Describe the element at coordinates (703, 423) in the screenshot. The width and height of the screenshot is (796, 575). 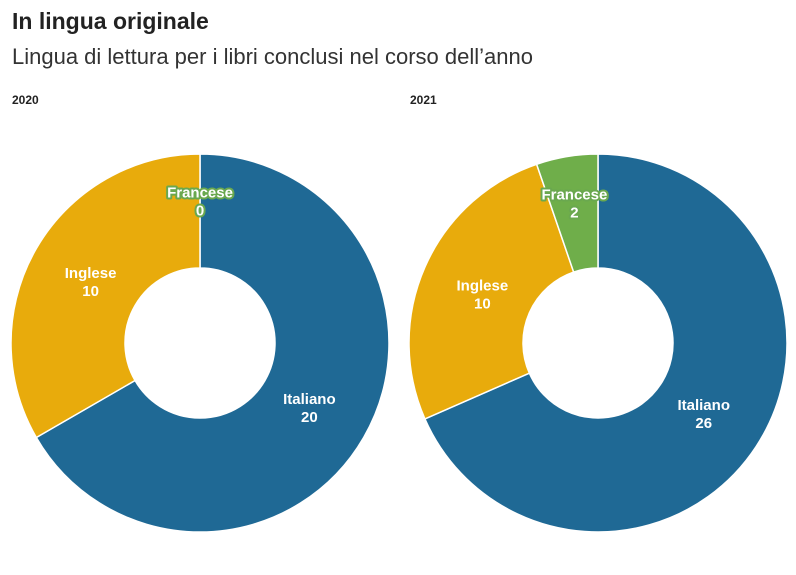
I see `slice-value-italiano: 26` at that location.